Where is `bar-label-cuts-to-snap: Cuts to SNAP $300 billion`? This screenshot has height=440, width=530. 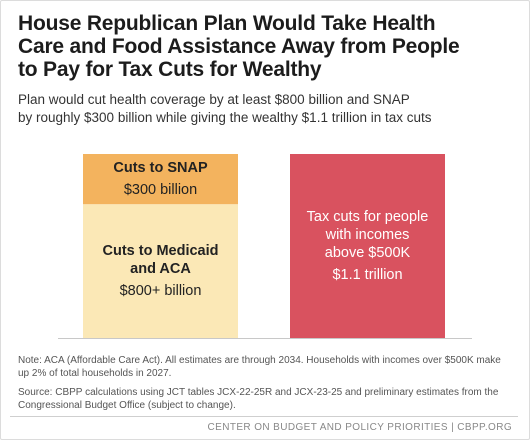
bar-label-cuts-to-snap: Cuts to SNAP $300 billion is located at coordinates (160, 179).